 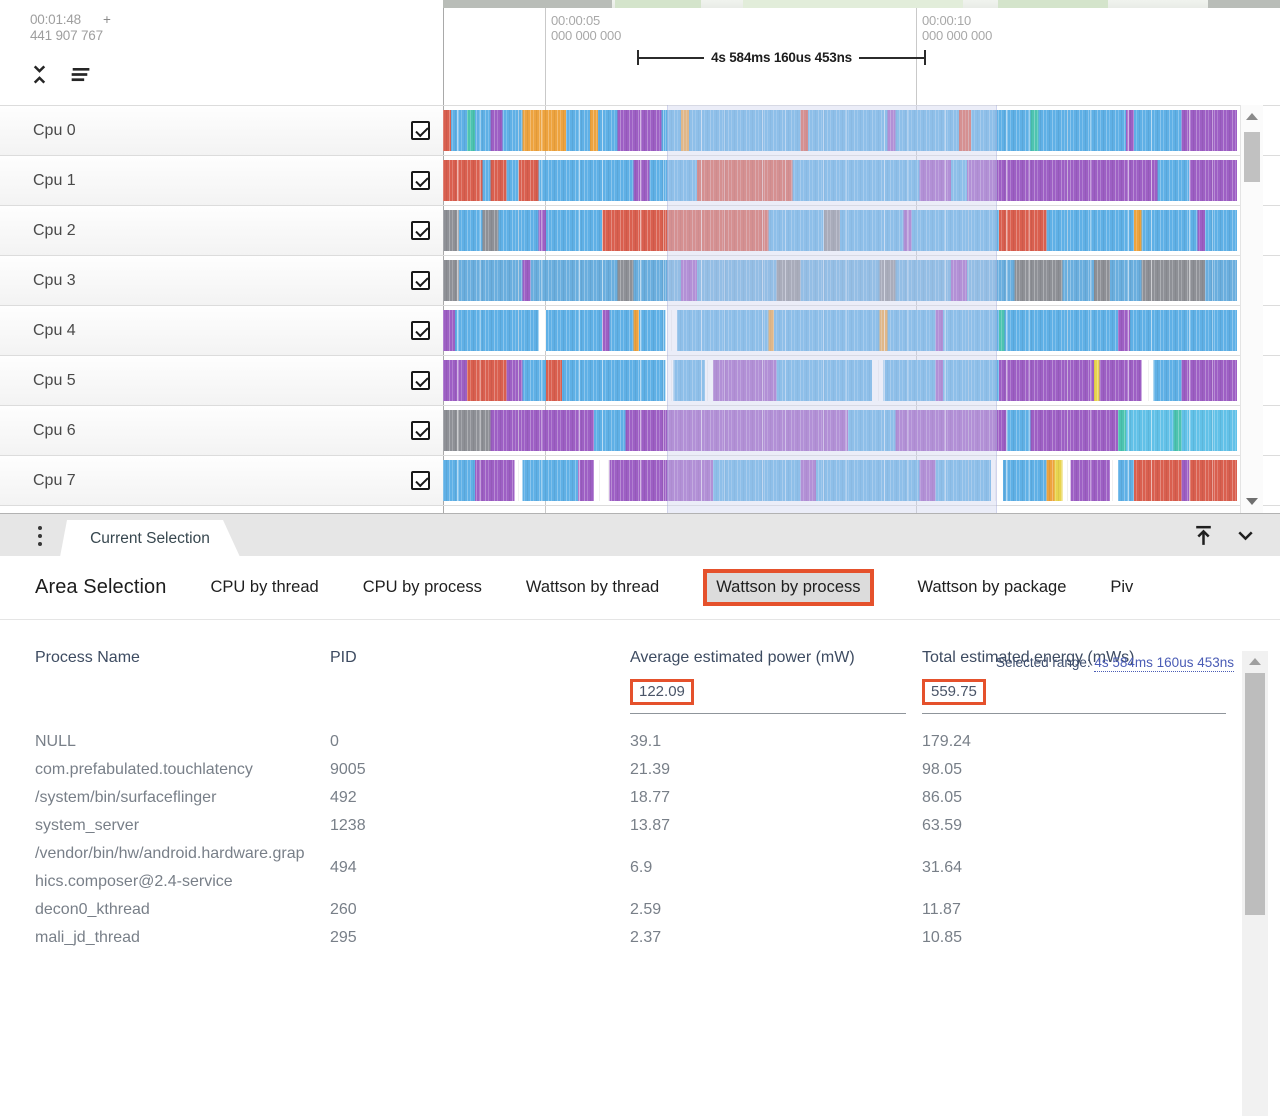 I want to click on selected-range-label: Selected range:, so click(x=1043, y=662).